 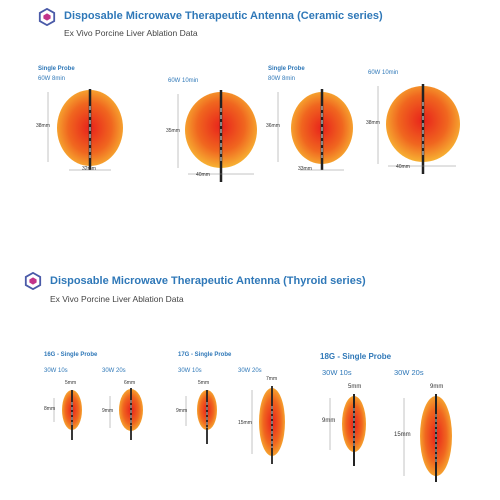 I want to click on probe-group-label: 16G - Single Probe, so click(x=71, y=355).